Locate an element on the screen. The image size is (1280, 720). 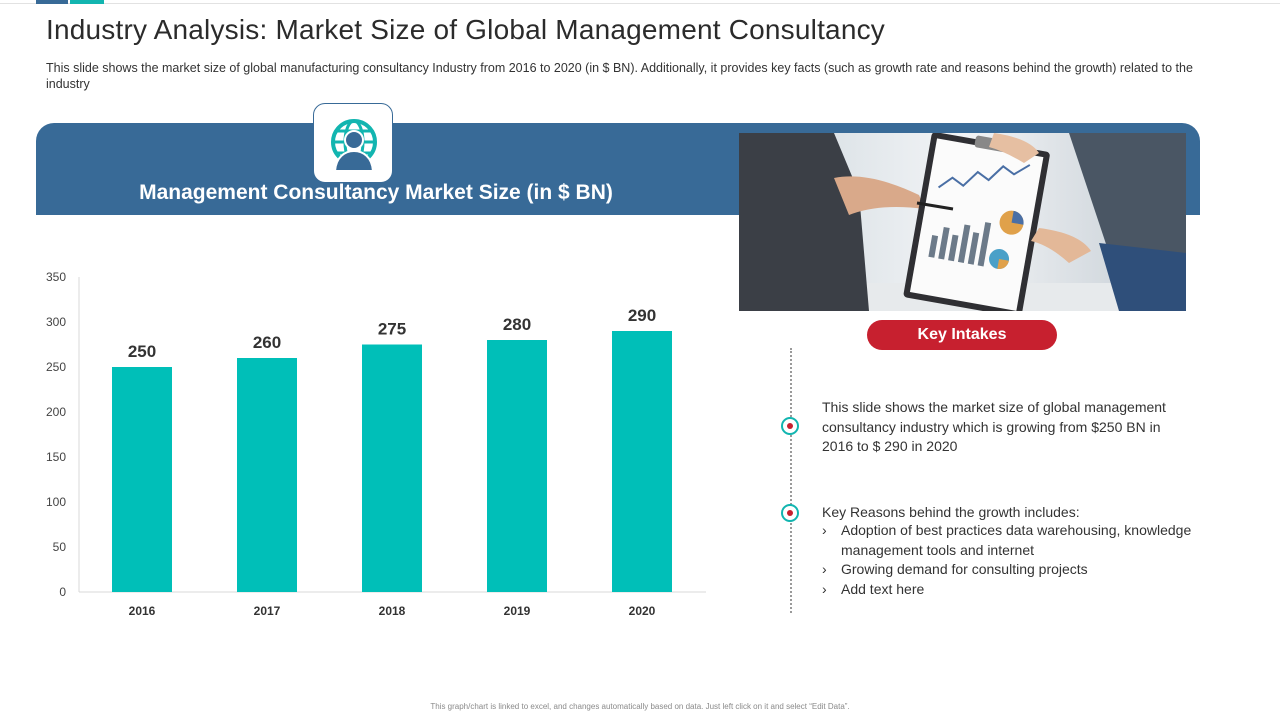
accent-bar-teal is located at coordinates (87, 2).